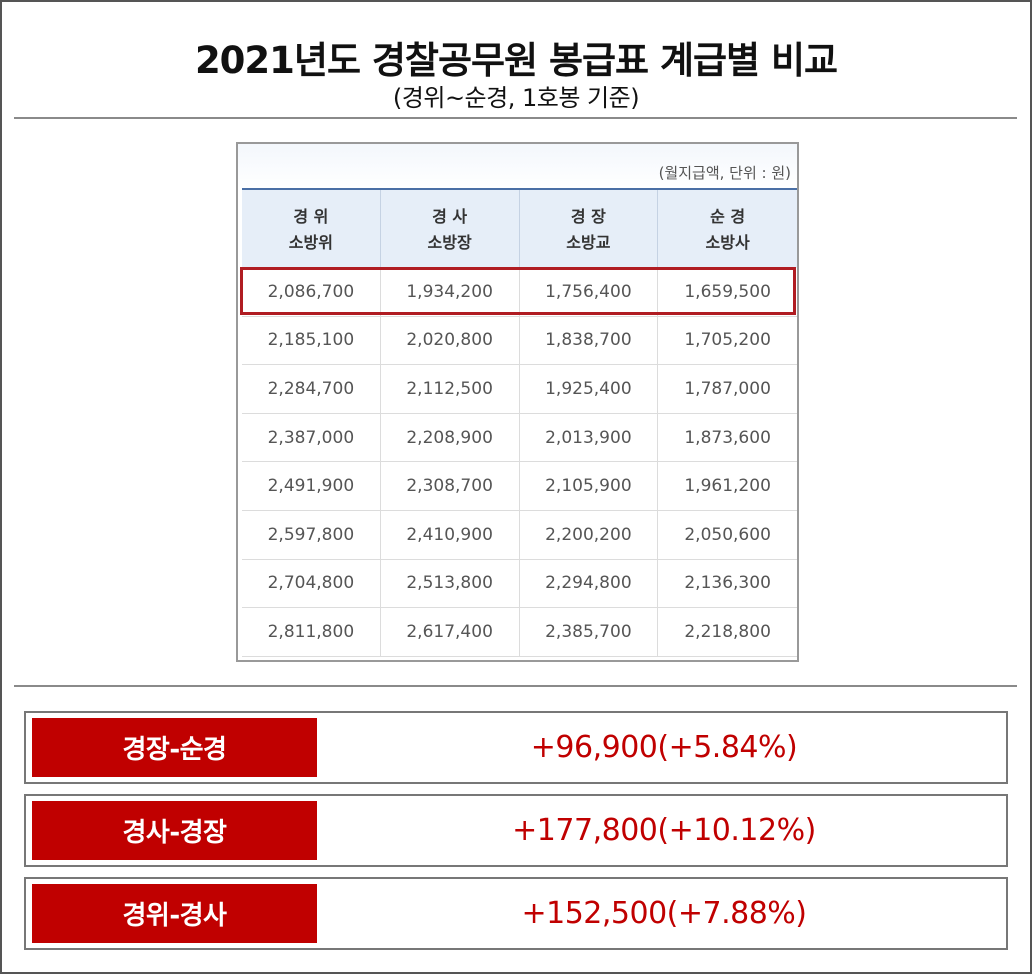  Describe the element at coordinates (589, 534) in the screenshot. I see `table-cell: 2,200,200` at that location.